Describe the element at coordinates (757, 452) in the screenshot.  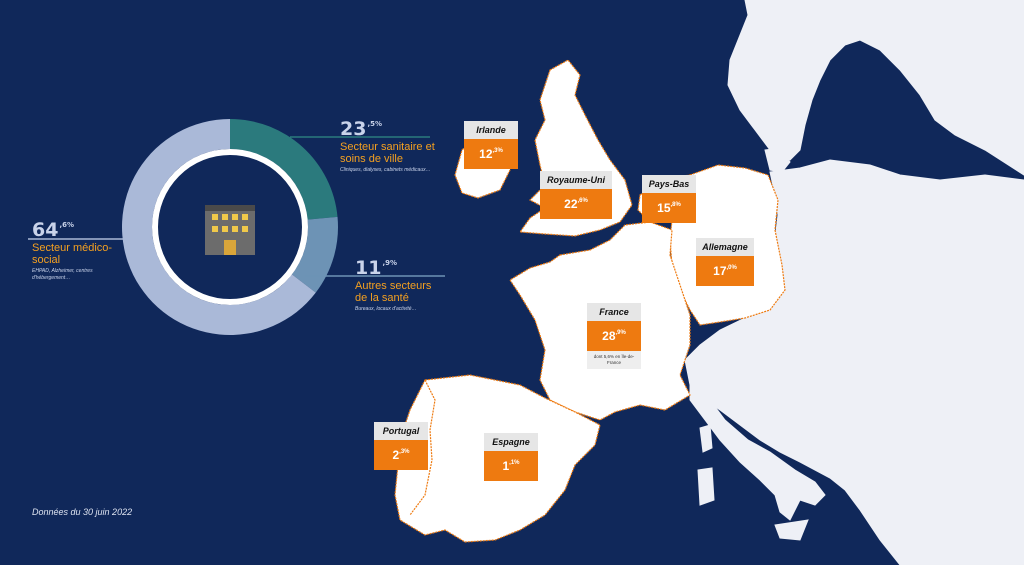
I see `italy-shape` at that location.